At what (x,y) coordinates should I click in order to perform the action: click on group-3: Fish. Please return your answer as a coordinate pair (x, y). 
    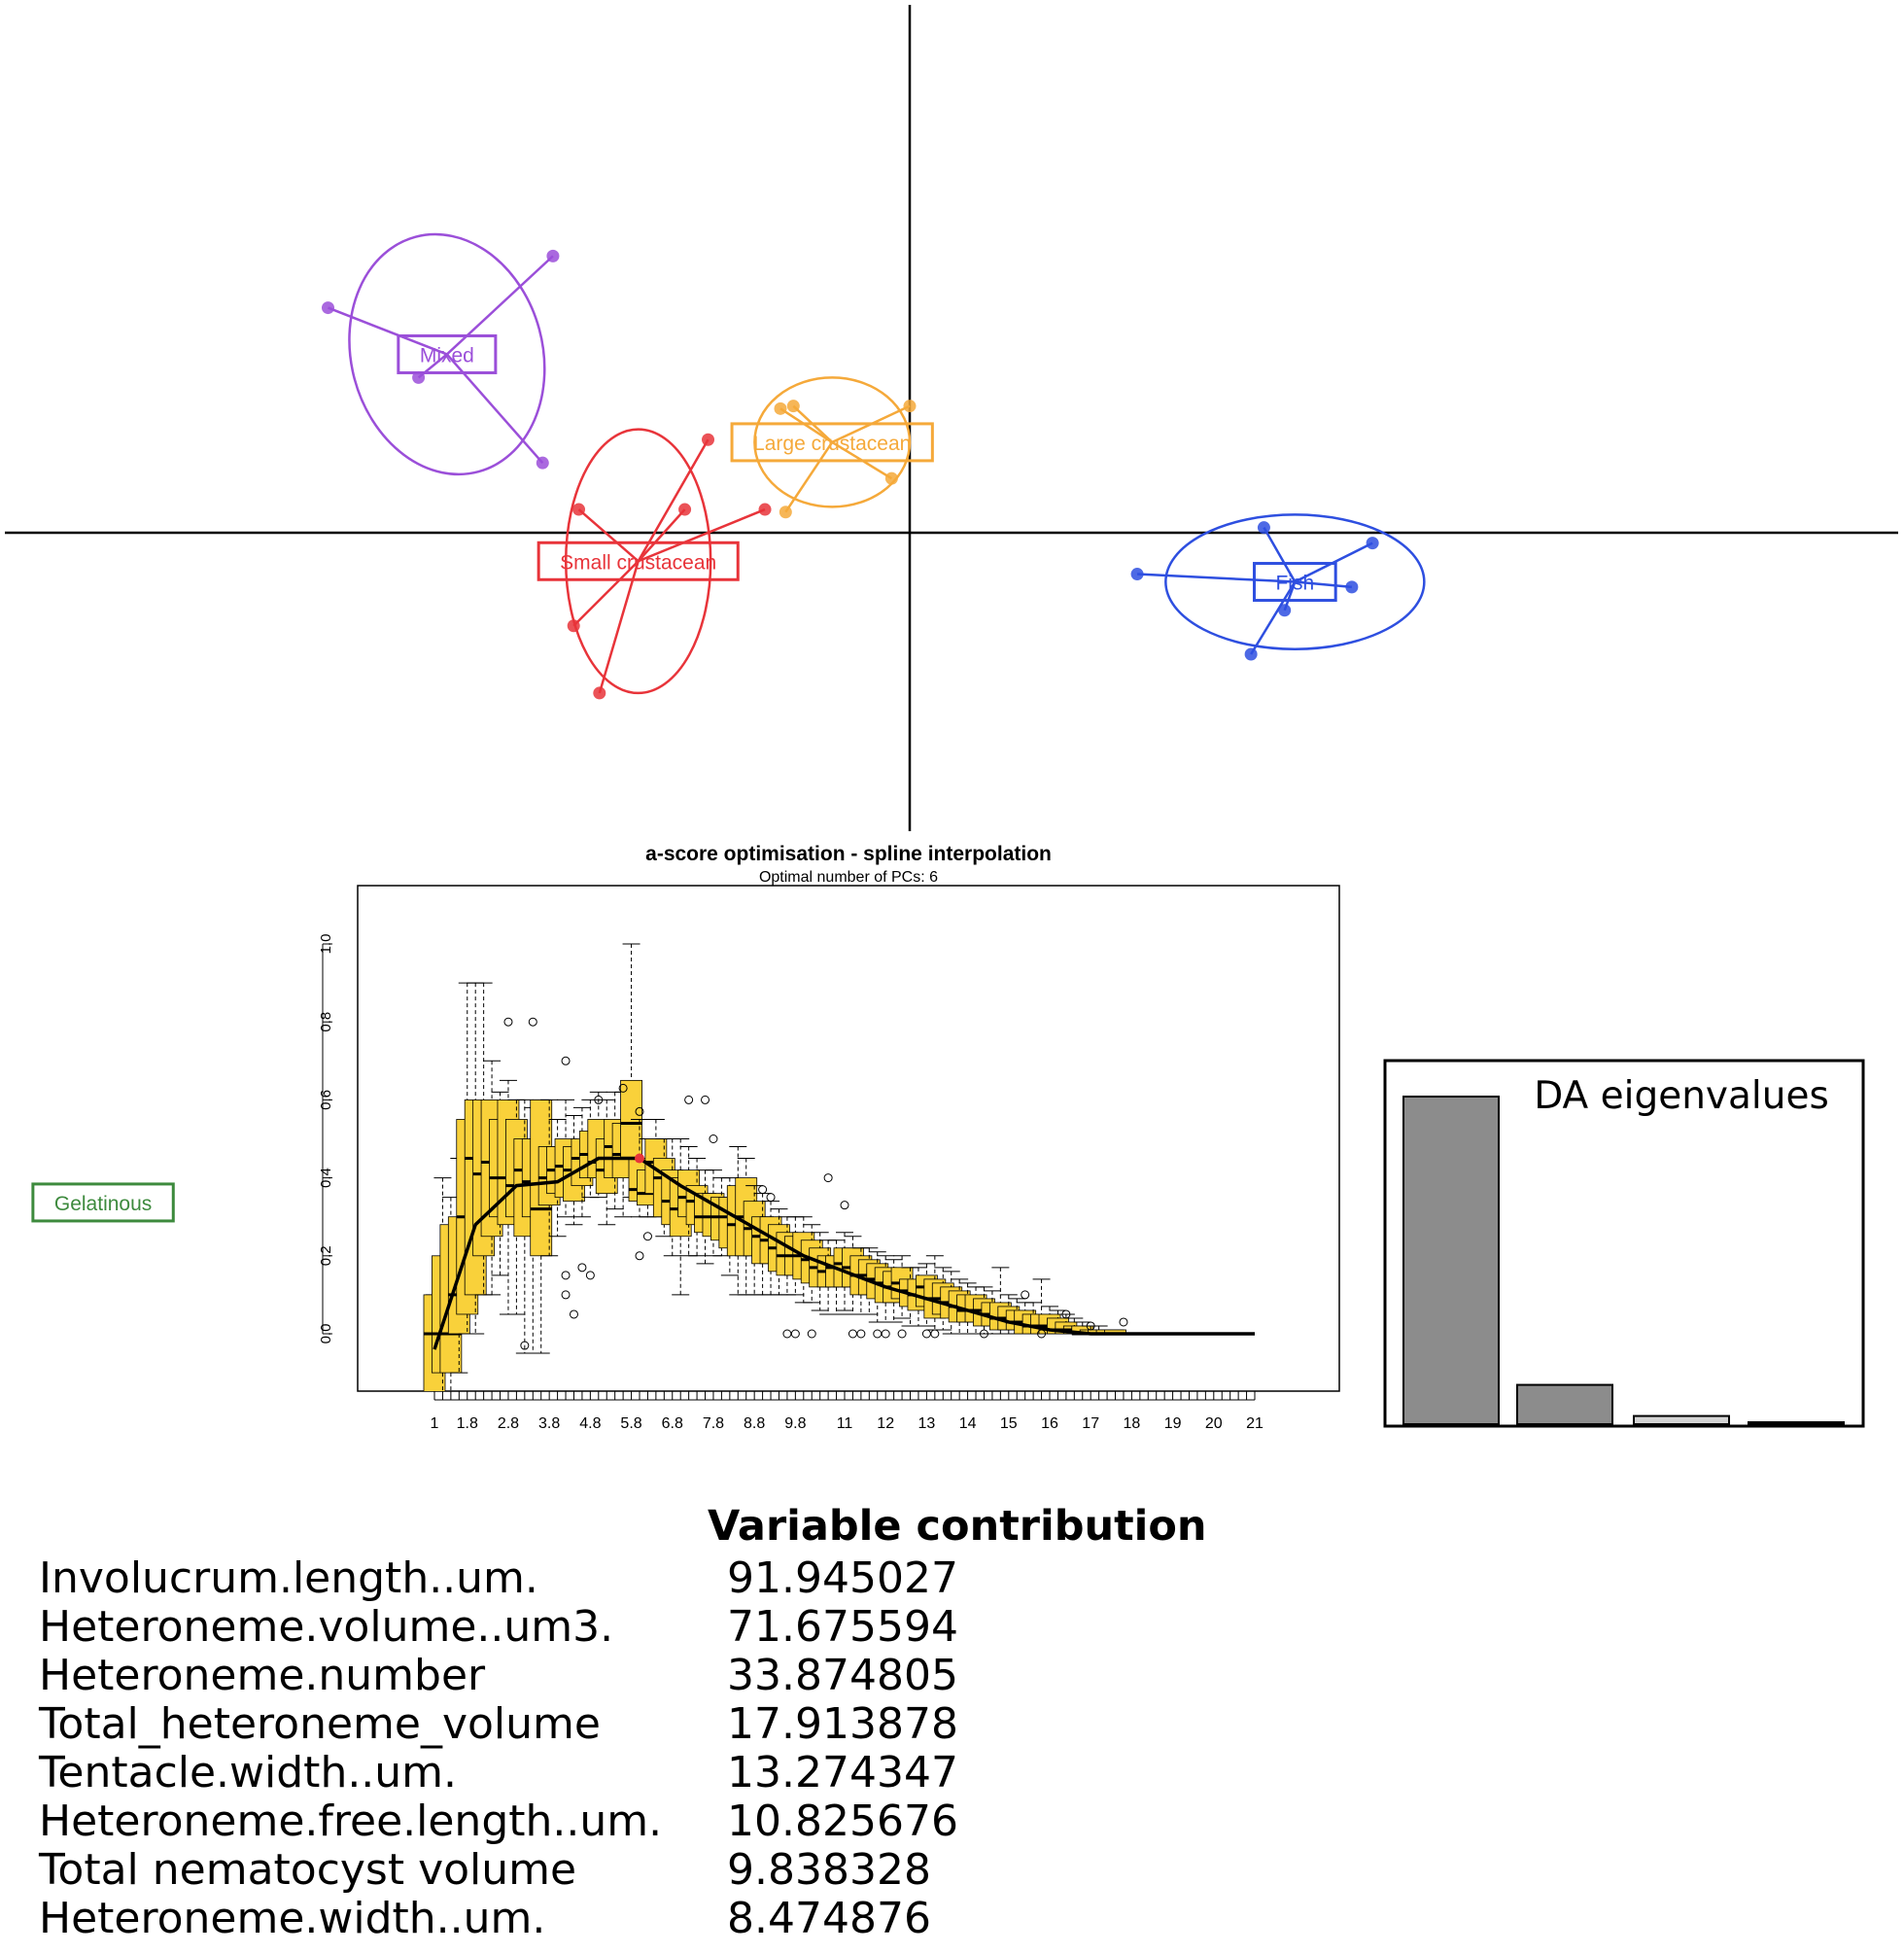
    Looking at the image, I should click on (1278, 587).